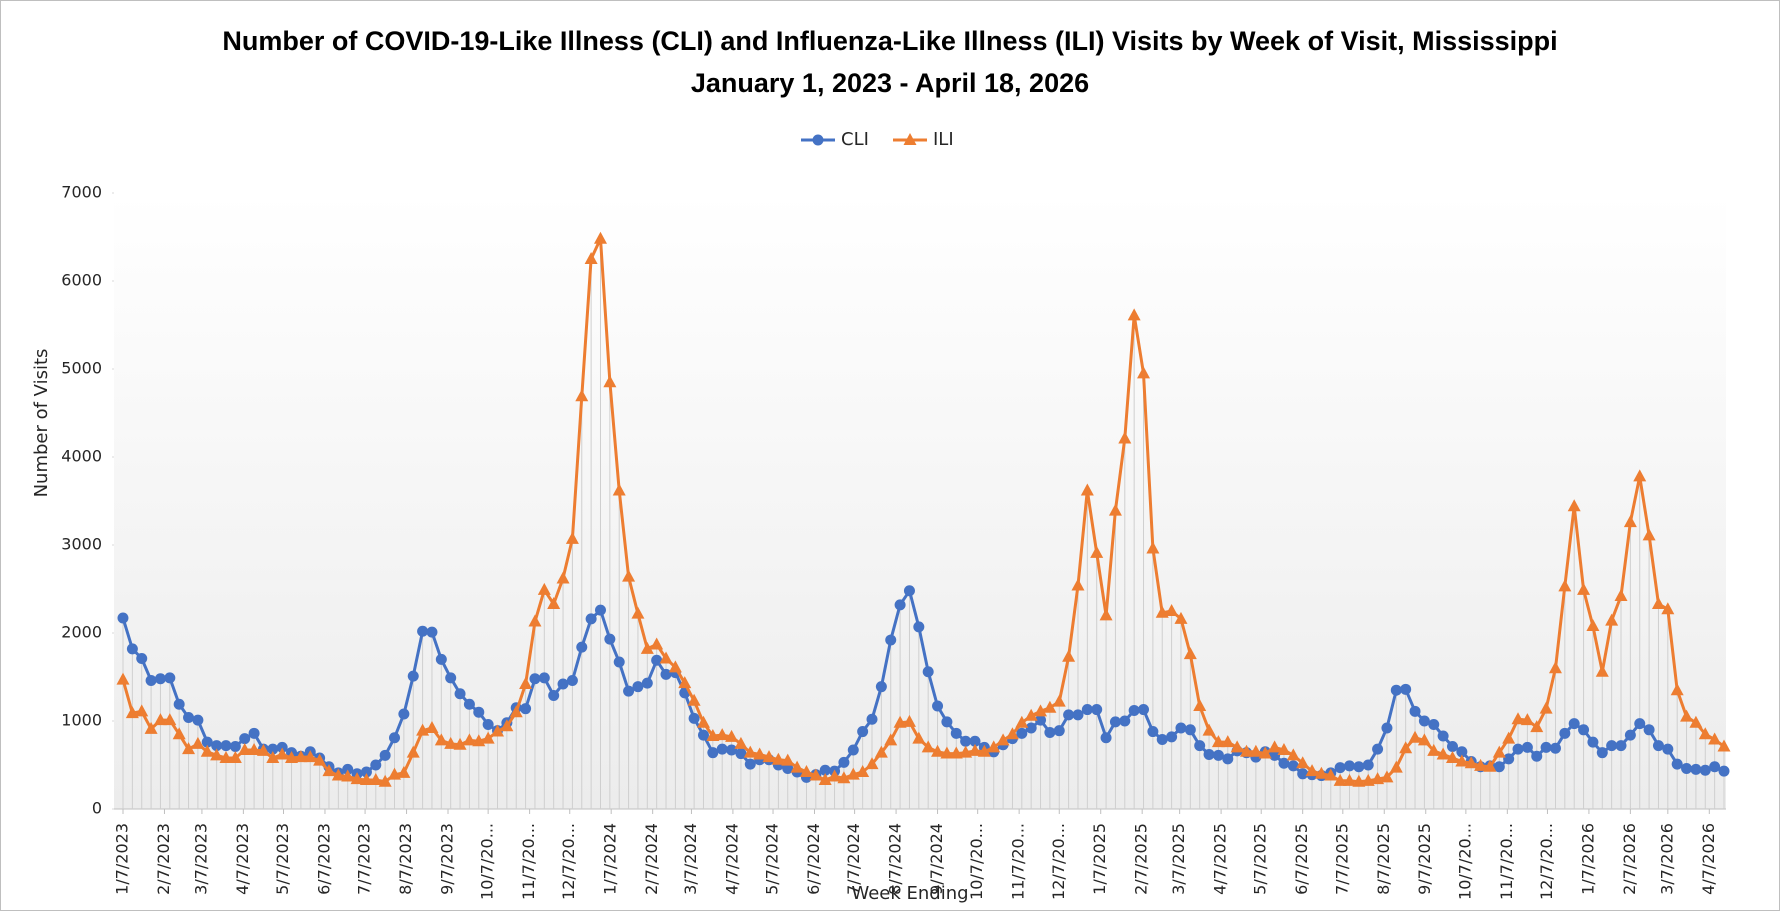  What do you see at coordinates (1629, 859) in the screenshot?
I see `x-tick-label: 2/7/2026` at bounding box center [1629, 859].